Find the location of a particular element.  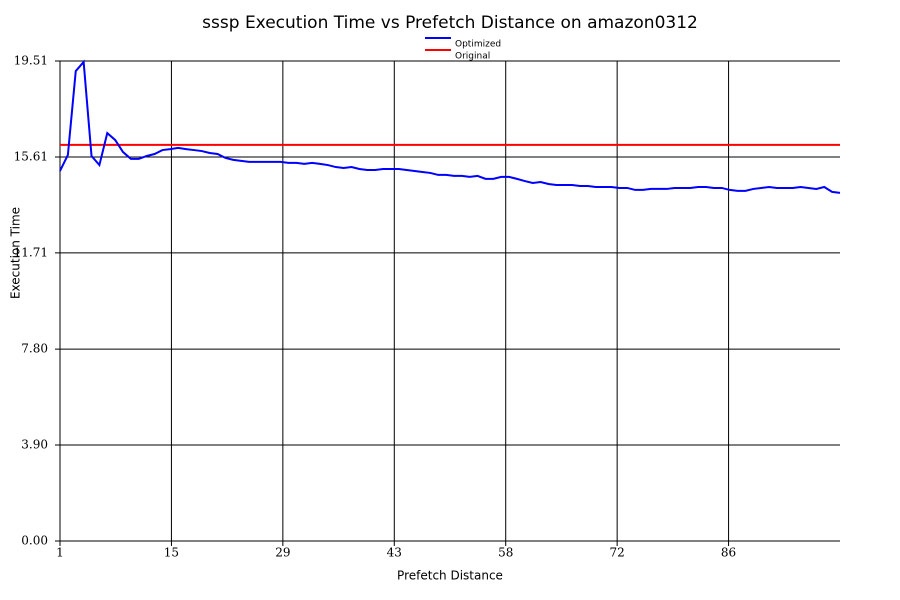

x-tick-label: 72 is located at coordinates (617, 553).